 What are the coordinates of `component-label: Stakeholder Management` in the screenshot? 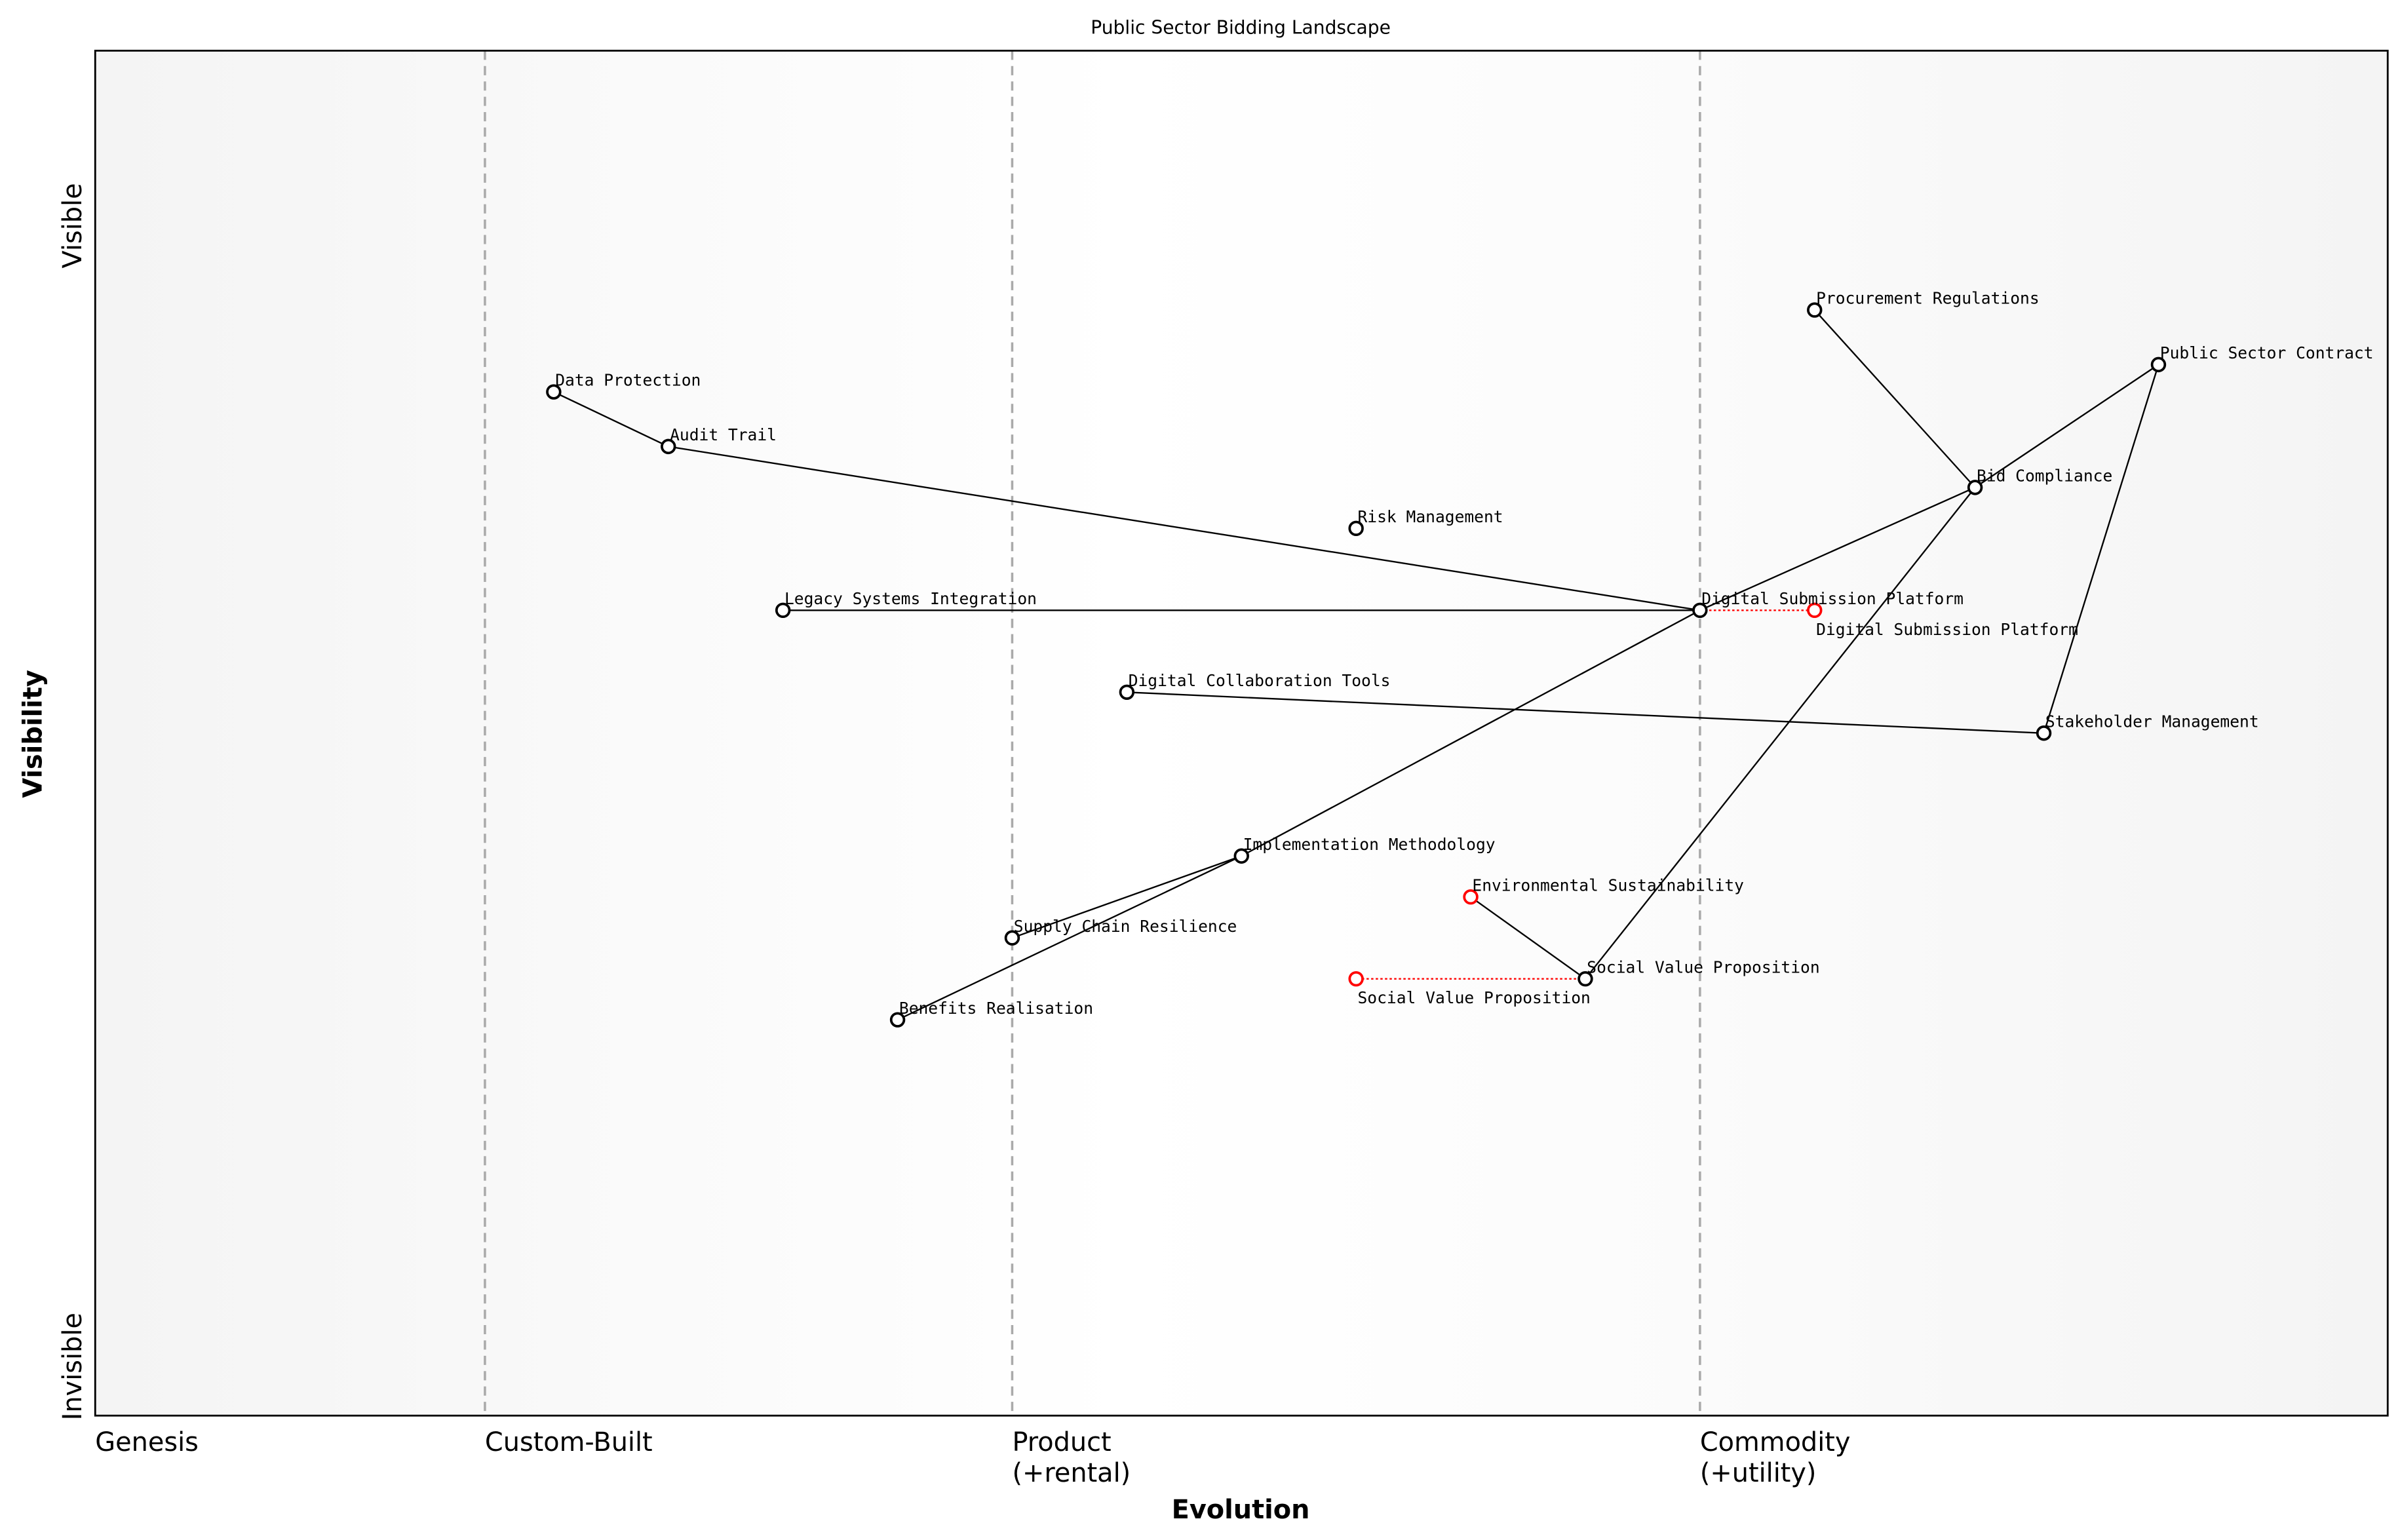 It's located at (2152, 721).